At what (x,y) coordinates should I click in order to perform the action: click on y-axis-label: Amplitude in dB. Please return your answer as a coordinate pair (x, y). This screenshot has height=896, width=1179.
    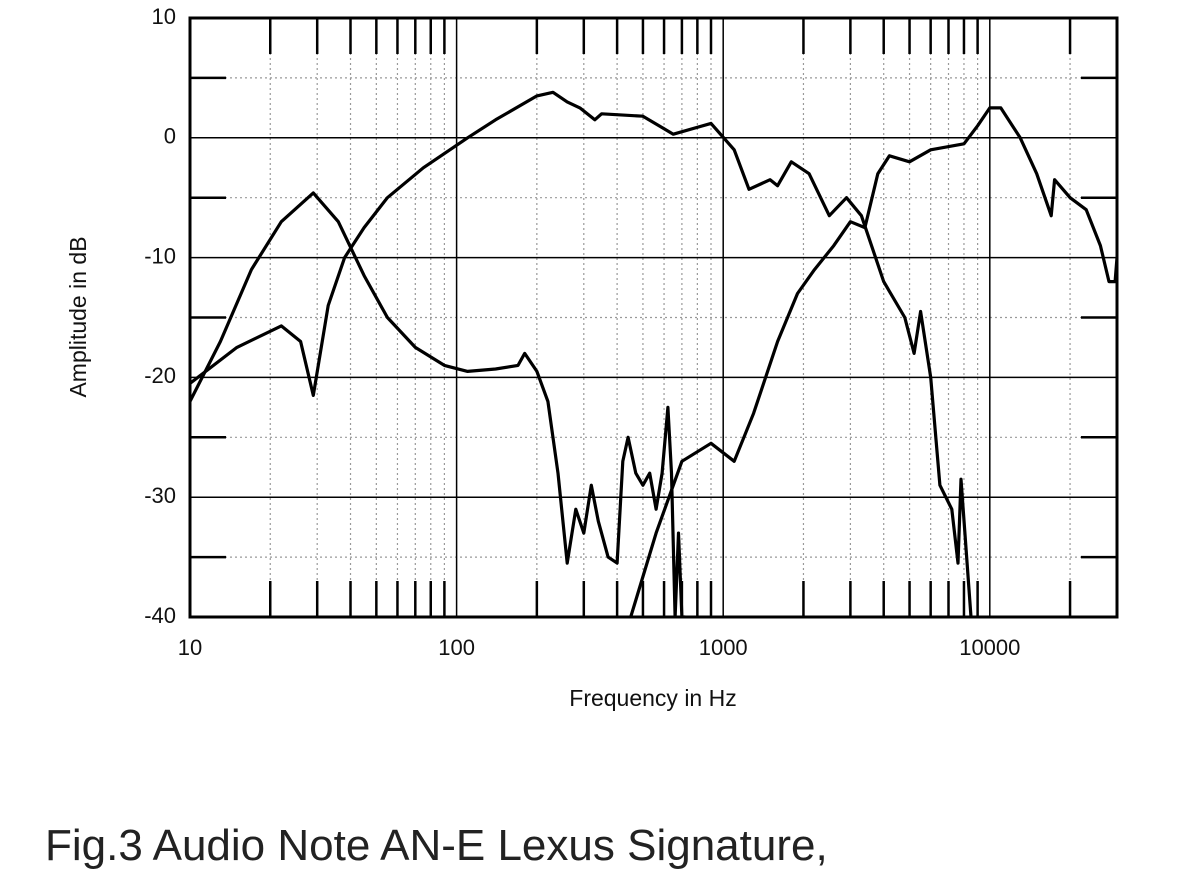
    Looking at the image, I should click on (78, 316).